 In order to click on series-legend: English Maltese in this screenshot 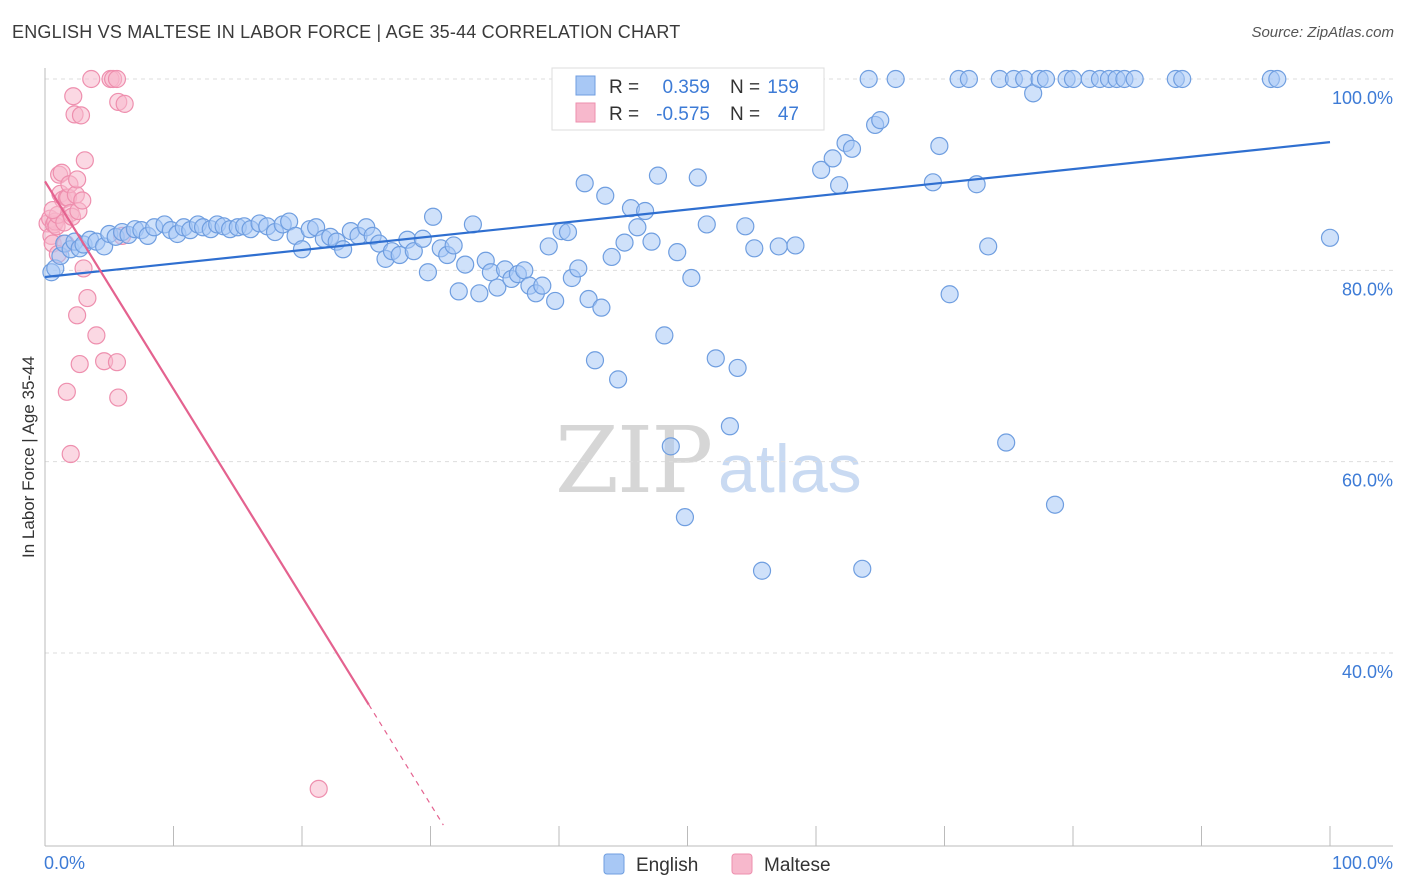, I will do `click(717, 864)`.